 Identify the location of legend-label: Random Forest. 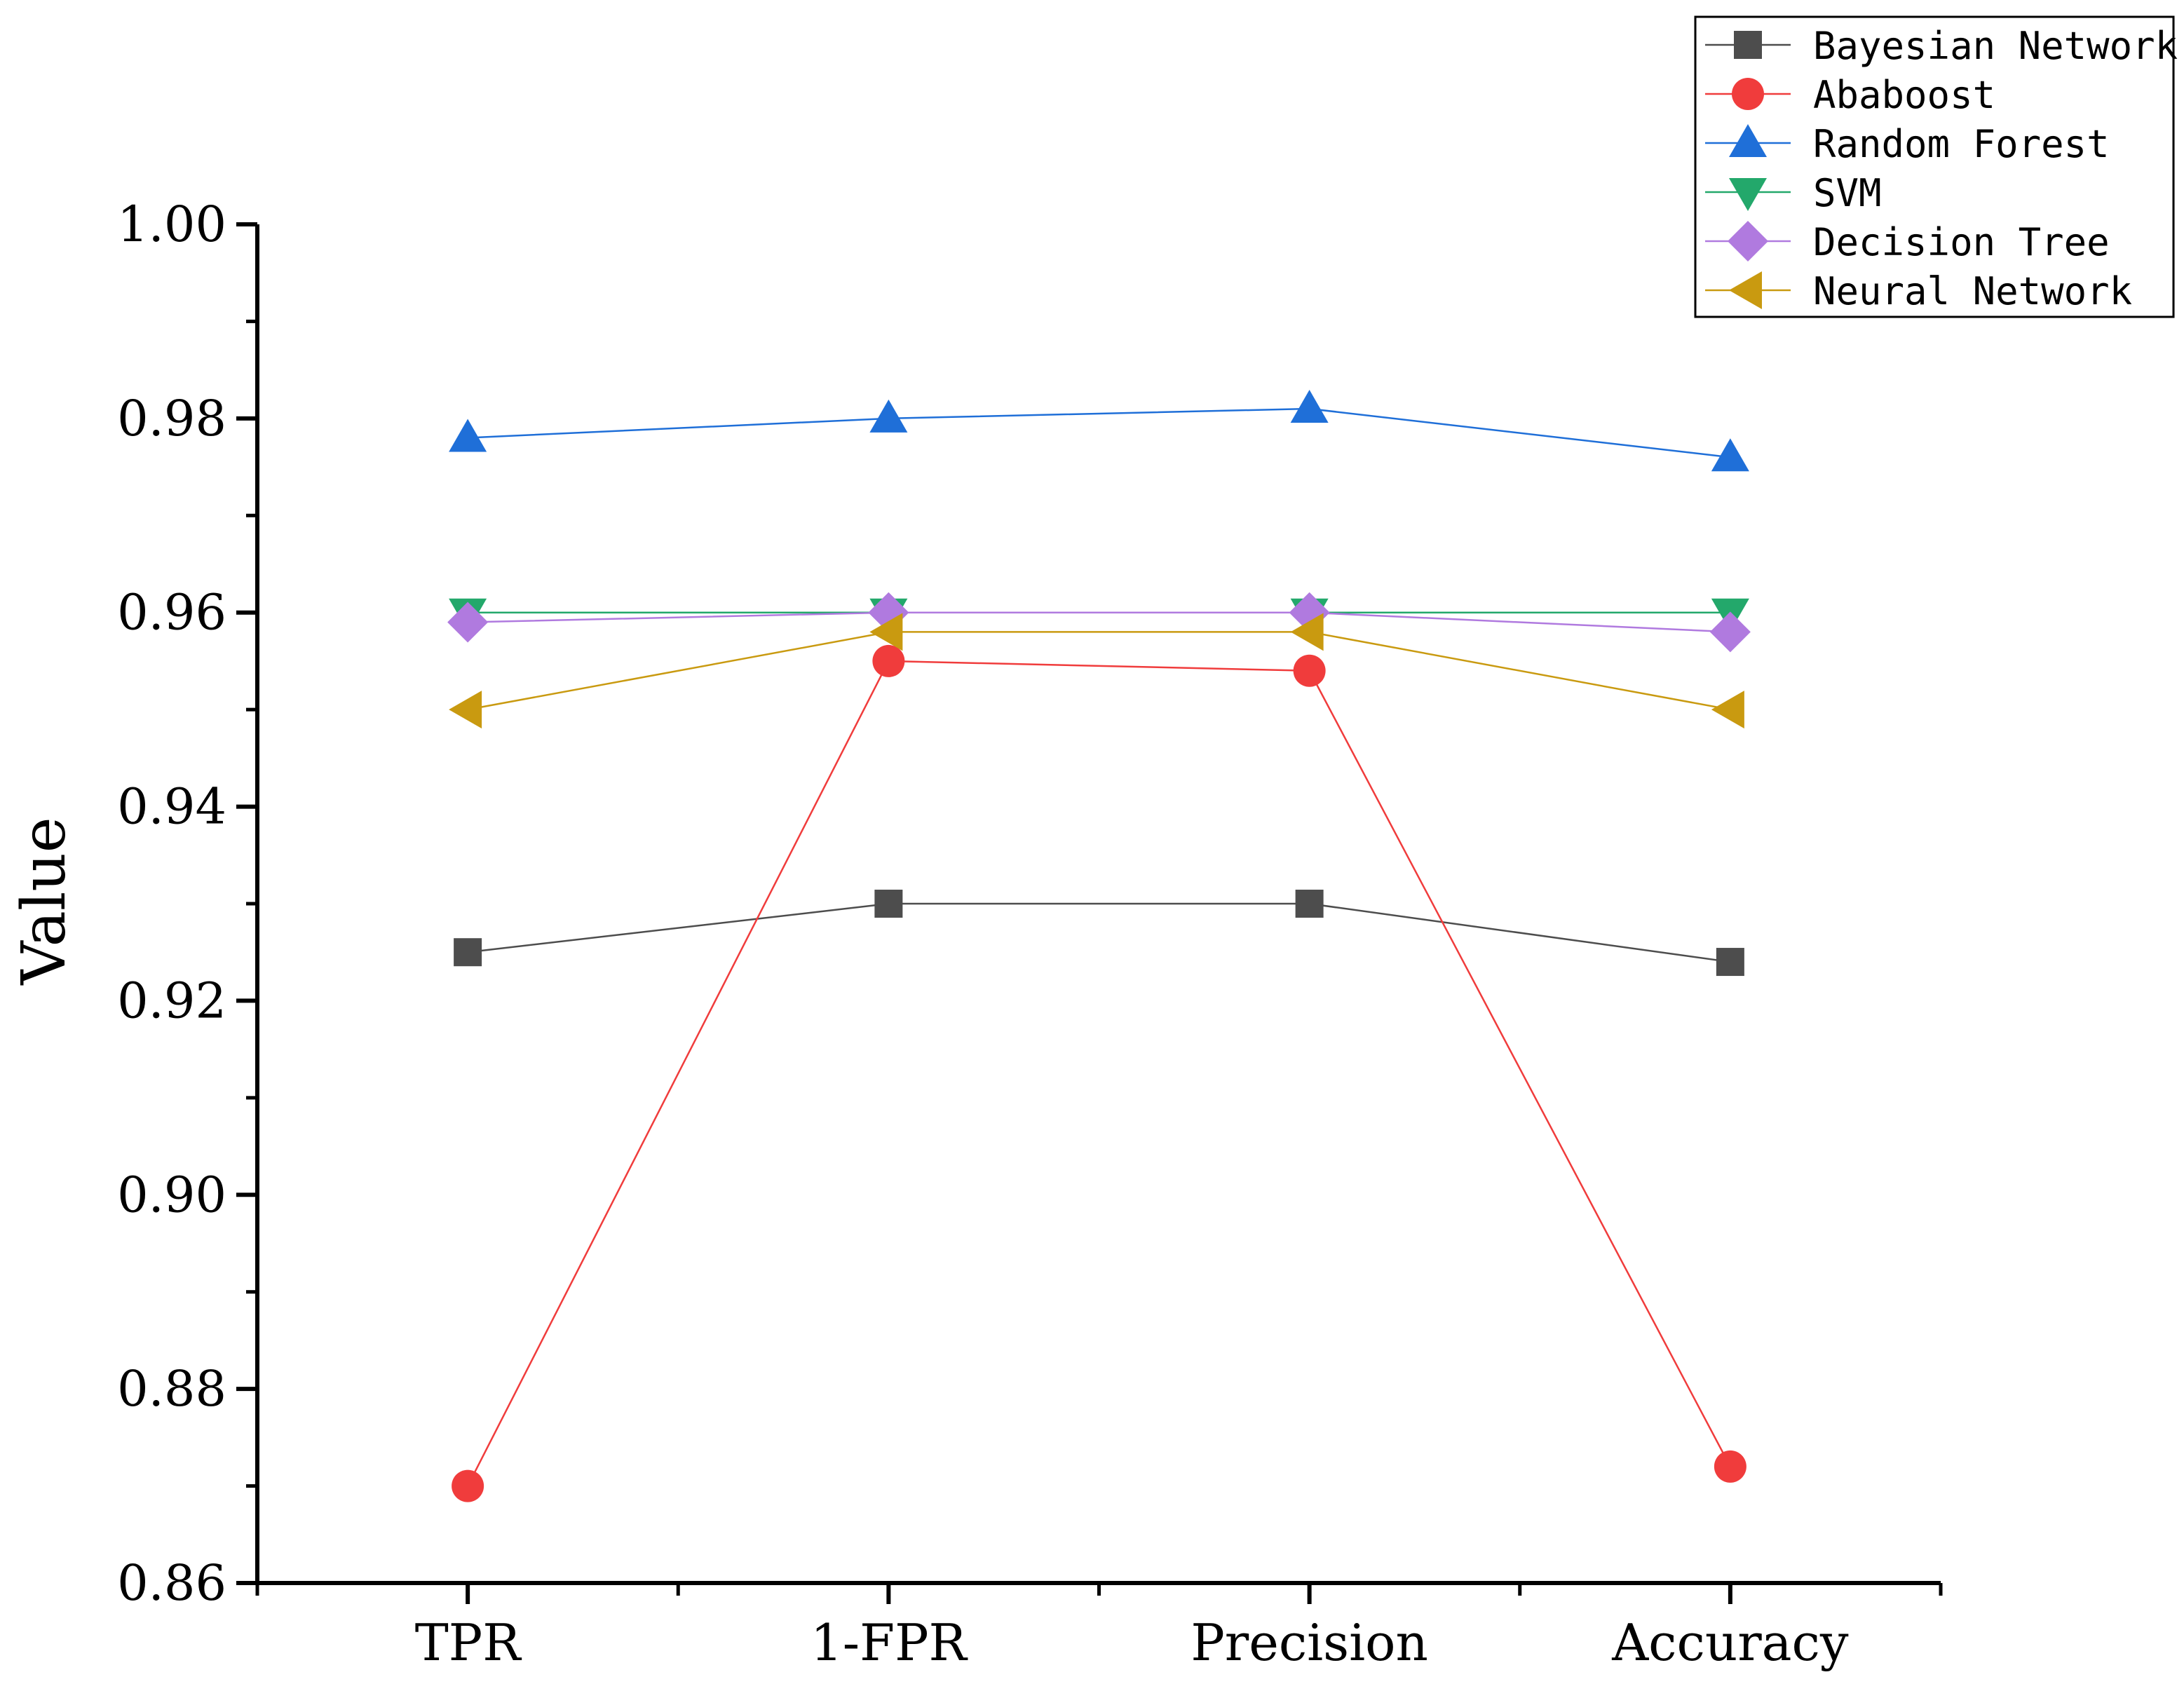
(1961, 144).